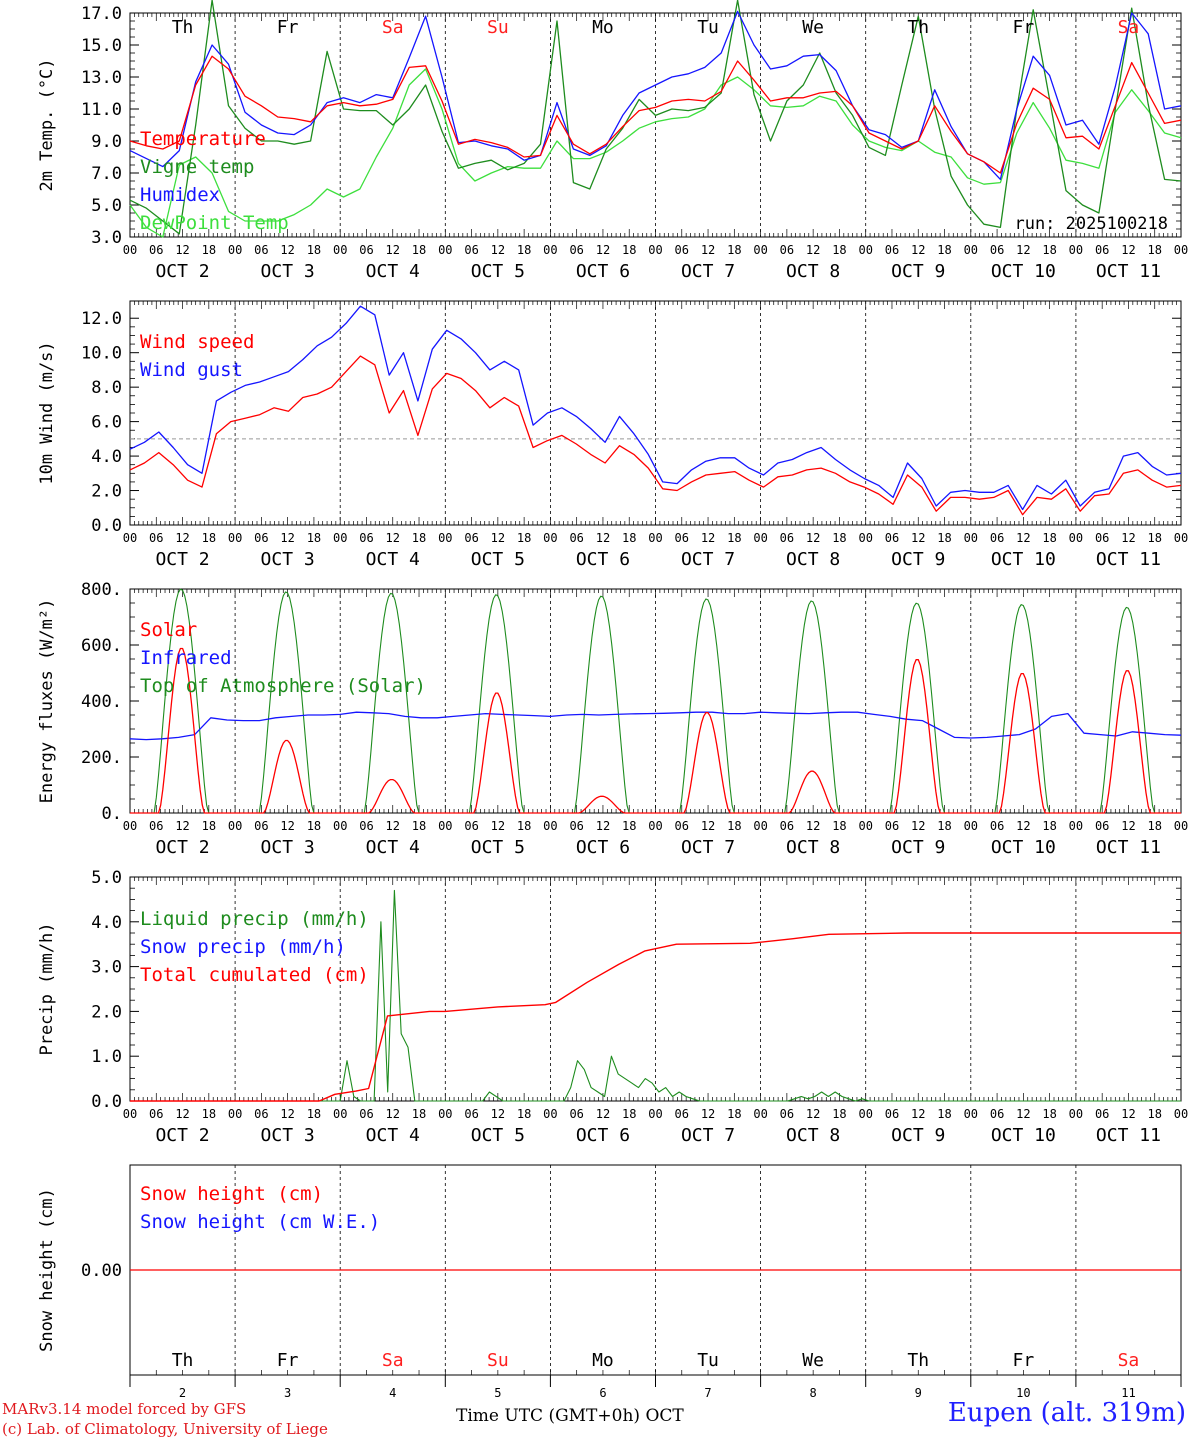 This screenshot has width=1194, height=1440. What do you see at coordinates (392, 1393) in the screenshot?
I see `day-number: 4` at bounding box center [392, 1393].